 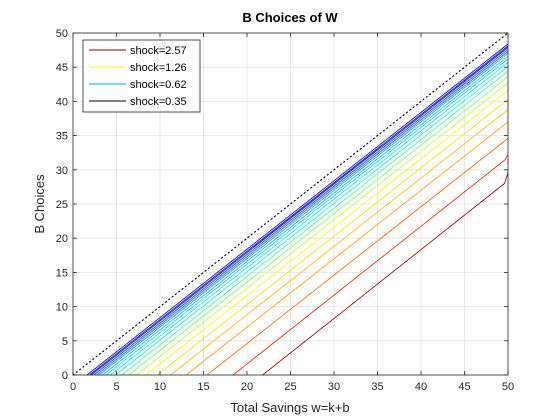 I want to click on legend-label: shock=1.26, so click(x=158, y=68).